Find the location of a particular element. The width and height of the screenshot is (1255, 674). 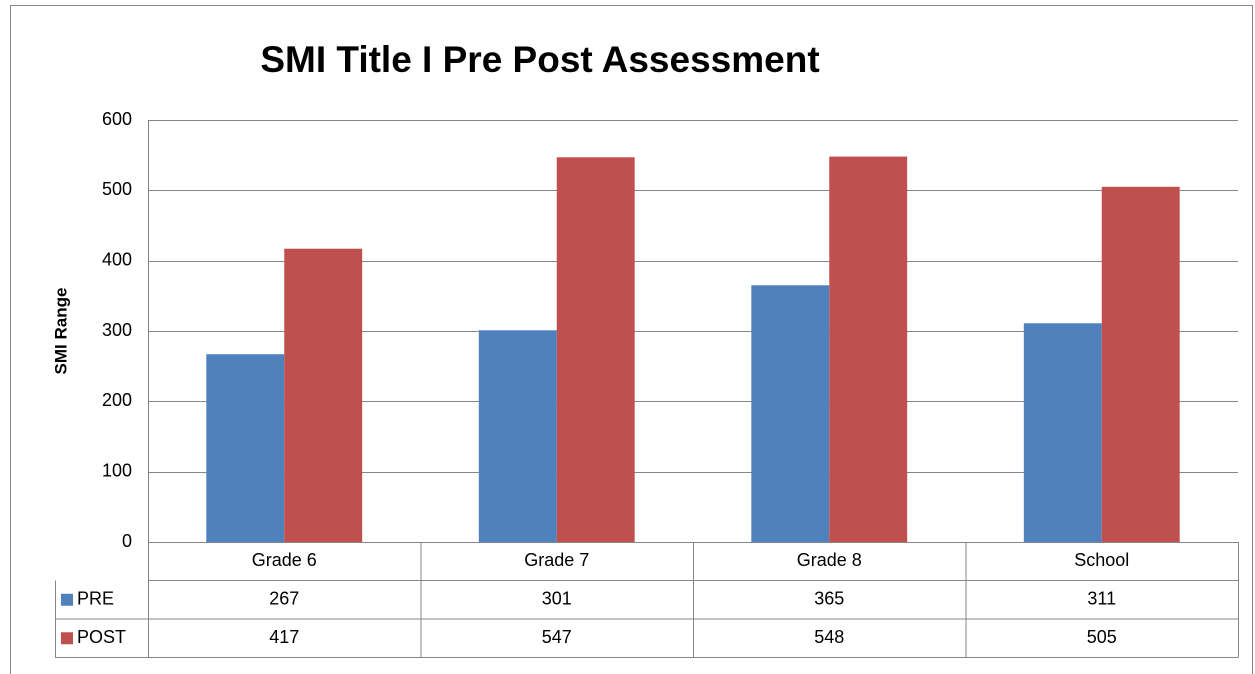

x-tick-label: Grade 6 is located at coordinates (284, 560).